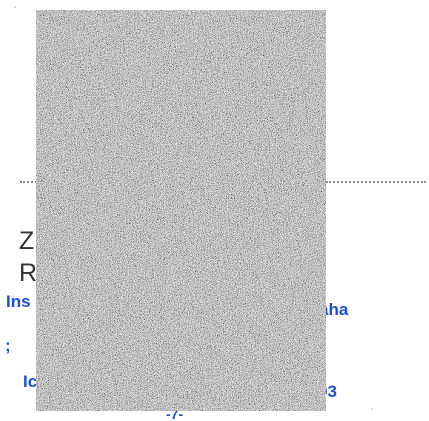 The width and height of the screenshot is (429, 421). What do you see at coordinates (18, 301) in the screenshot?
I see `link-fragment-ins: Ins` at bounding box center [18, 301].